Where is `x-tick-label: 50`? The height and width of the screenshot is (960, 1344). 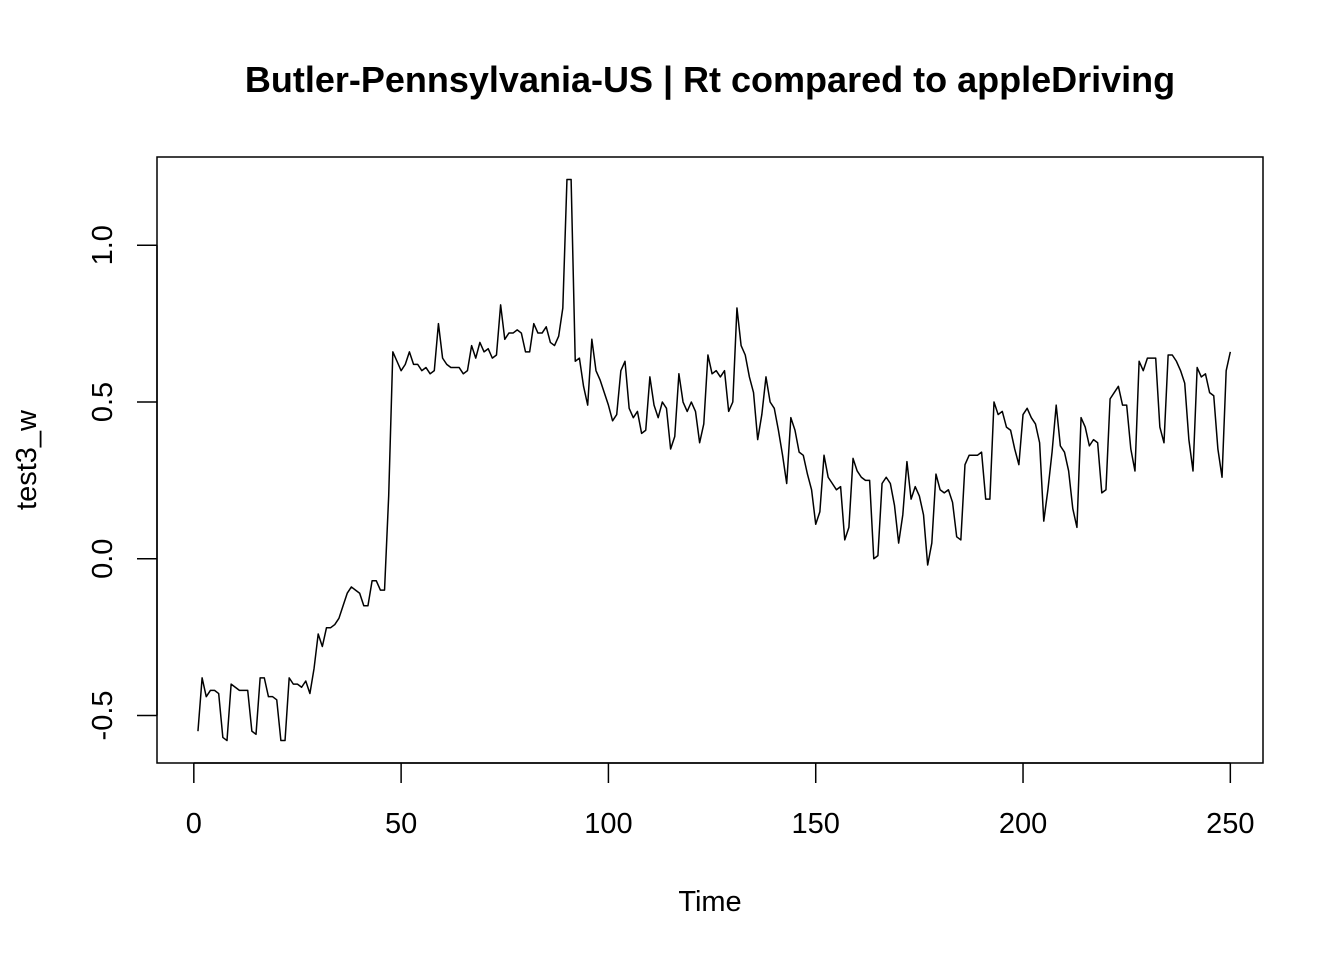
x-tick-label: 50 is located at coordinates (401, 824).